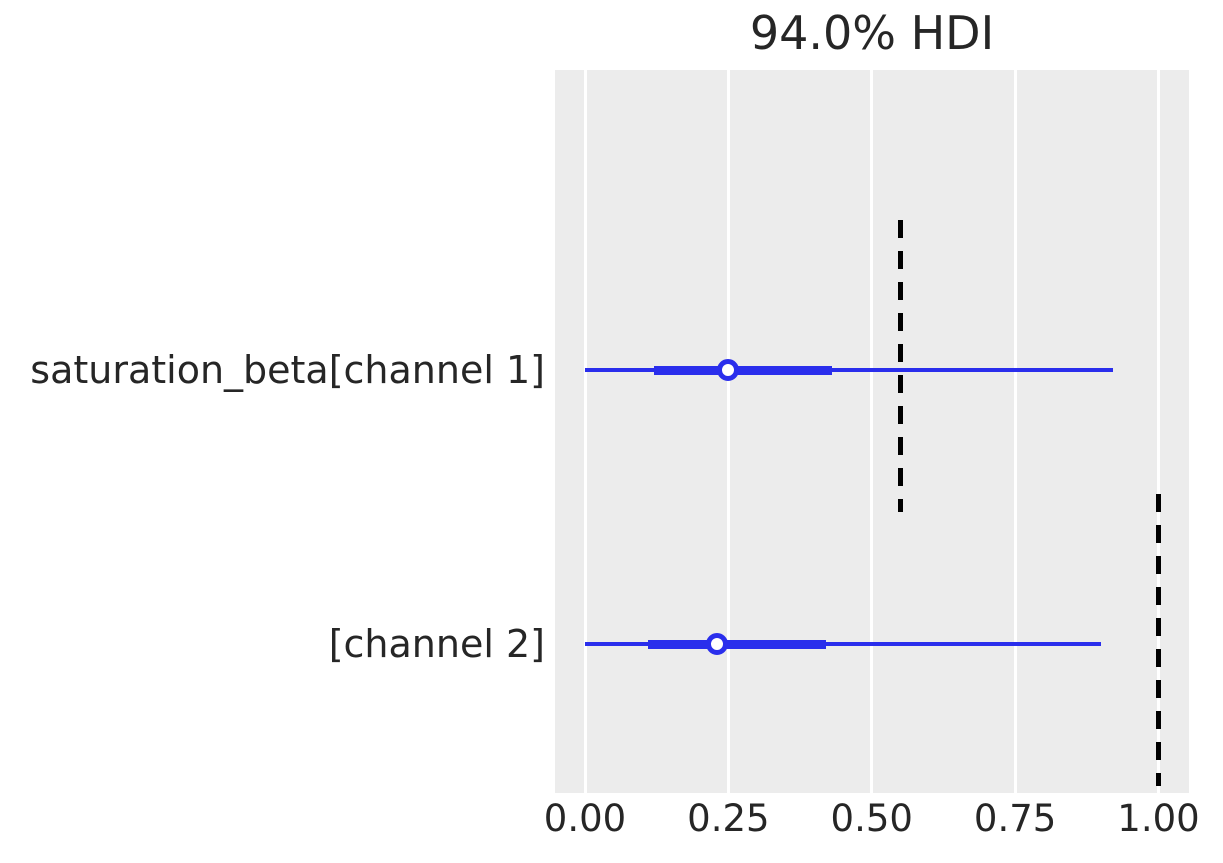  I want to click on x-tick-label: 0.00, so click(585, 818).